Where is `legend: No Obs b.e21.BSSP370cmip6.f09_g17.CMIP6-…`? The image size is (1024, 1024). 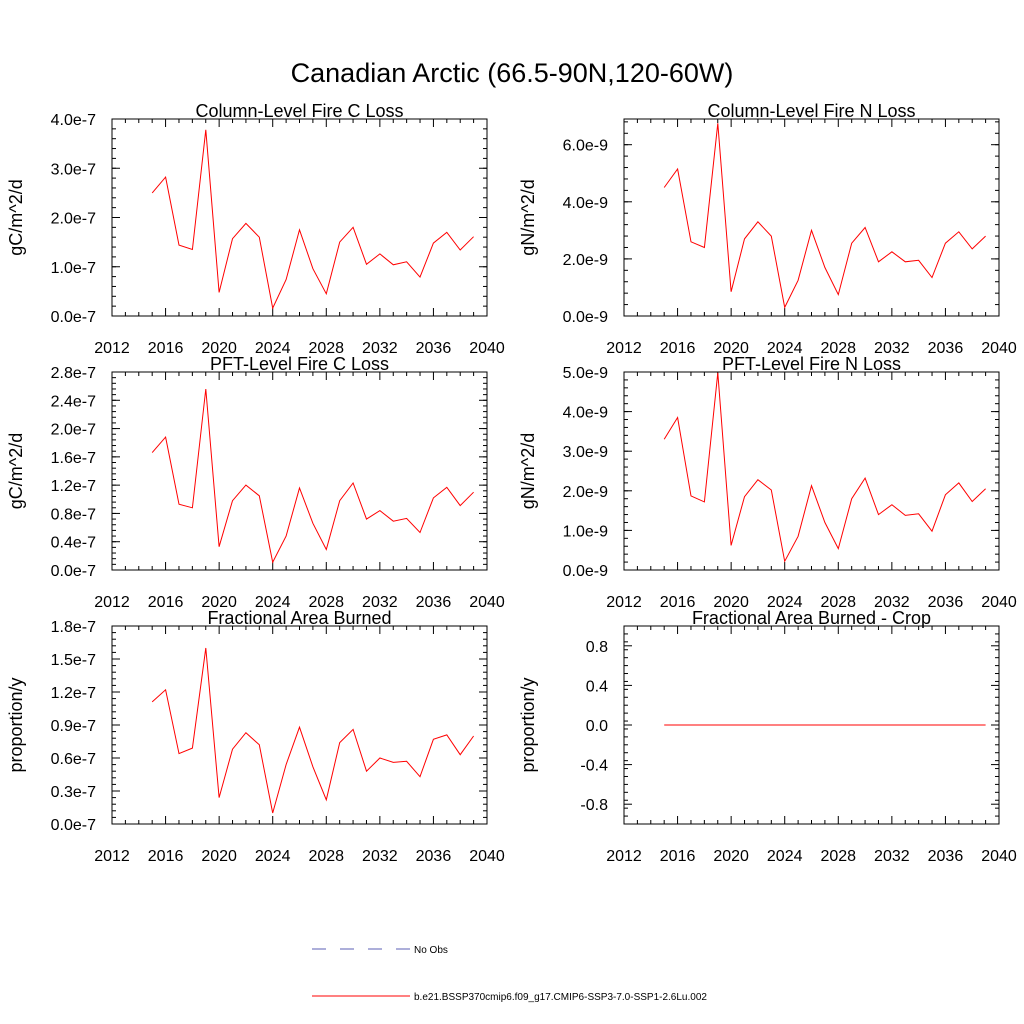 legend: No Obs b.e21.BSSP370cmip6.f09_g17.CMIP6-… is located at coordinates (509, 974).